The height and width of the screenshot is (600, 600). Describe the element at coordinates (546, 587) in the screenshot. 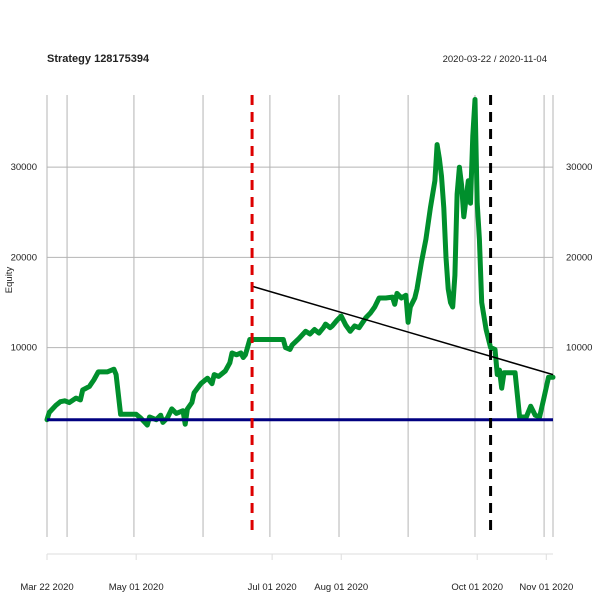

I see `x-tick-label-5: Nov 01 2020` at that location.